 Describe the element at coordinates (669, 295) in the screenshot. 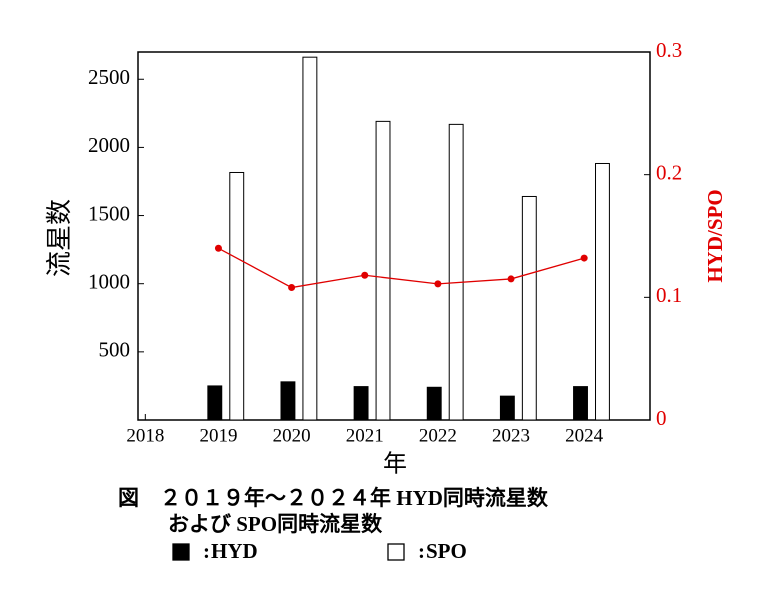

I see `y2-tick-label: 0.1` at that location.